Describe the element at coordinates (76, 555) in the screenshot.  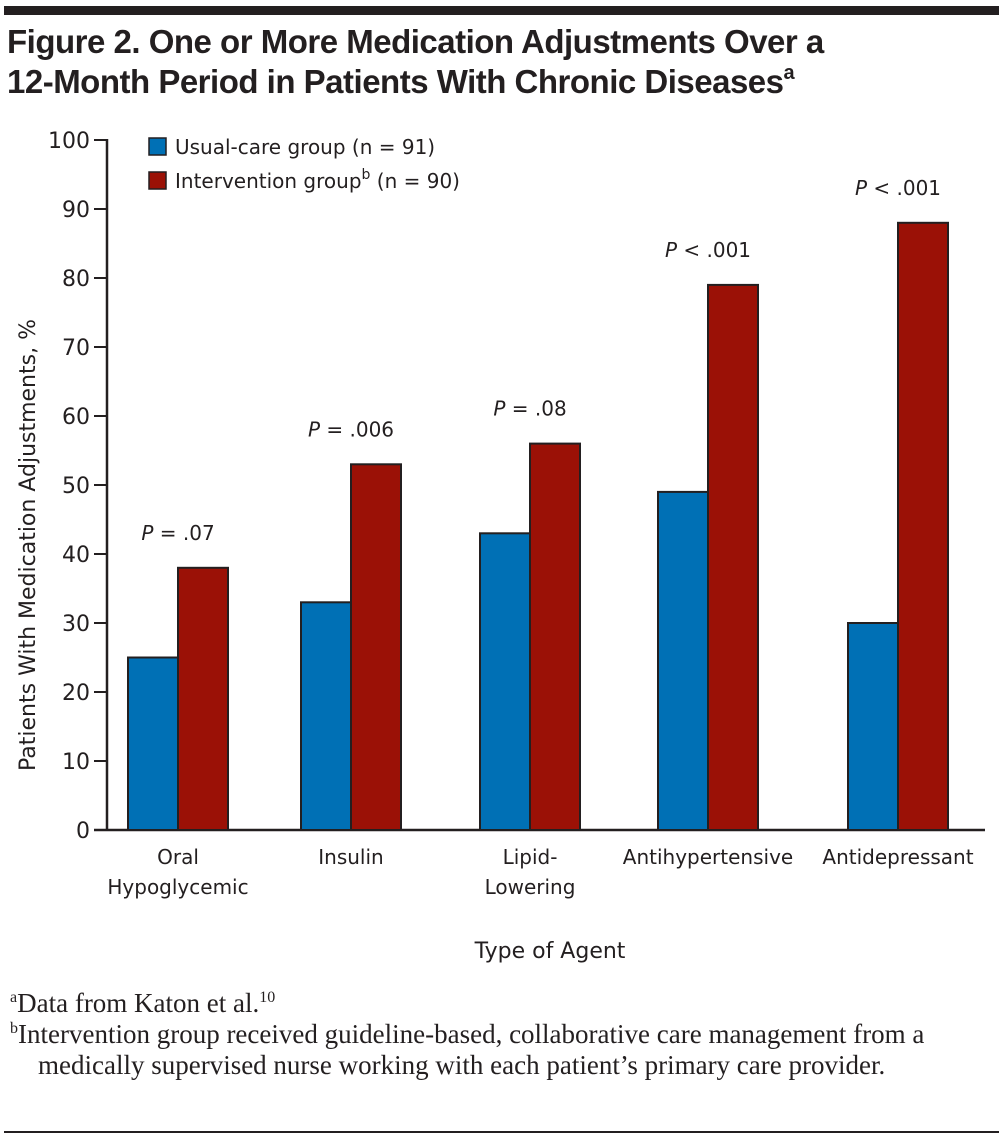
I see `y-tick-label: 40` at that location.